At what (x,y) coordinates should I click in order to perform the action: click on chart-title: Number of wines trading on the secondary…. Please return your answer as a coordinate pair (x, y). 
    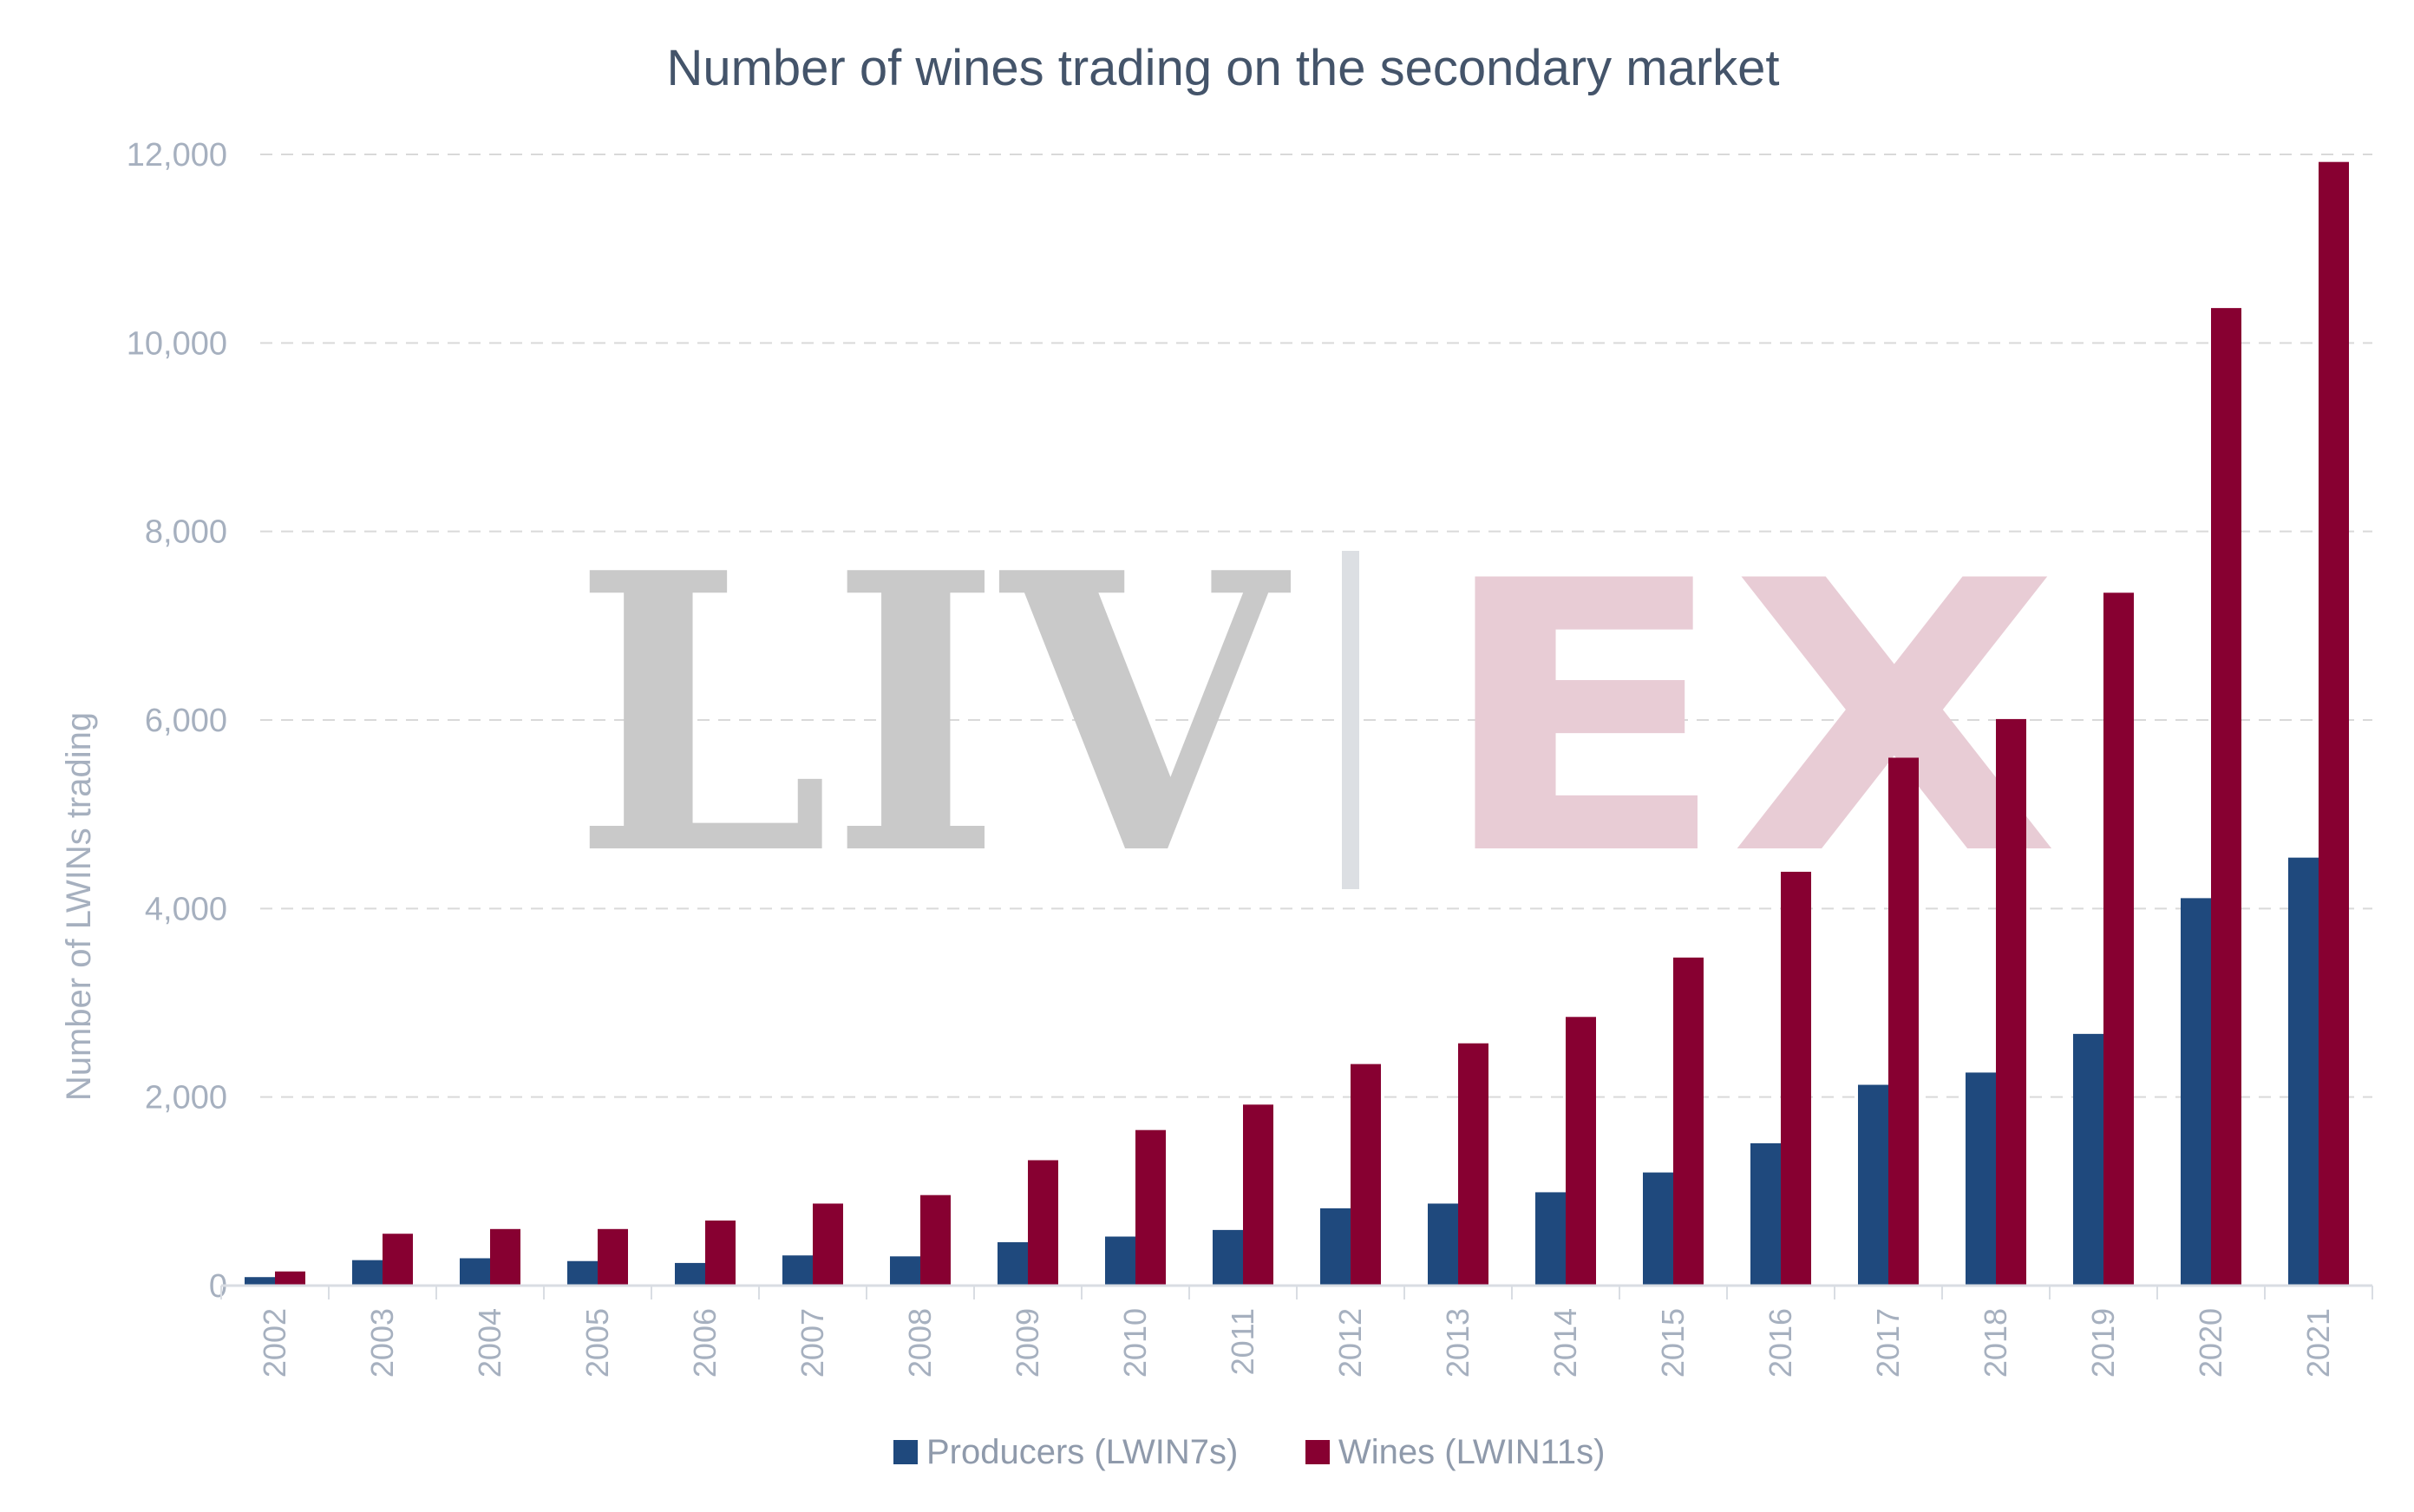
    Looking at the image, I should click on (1222, 68).